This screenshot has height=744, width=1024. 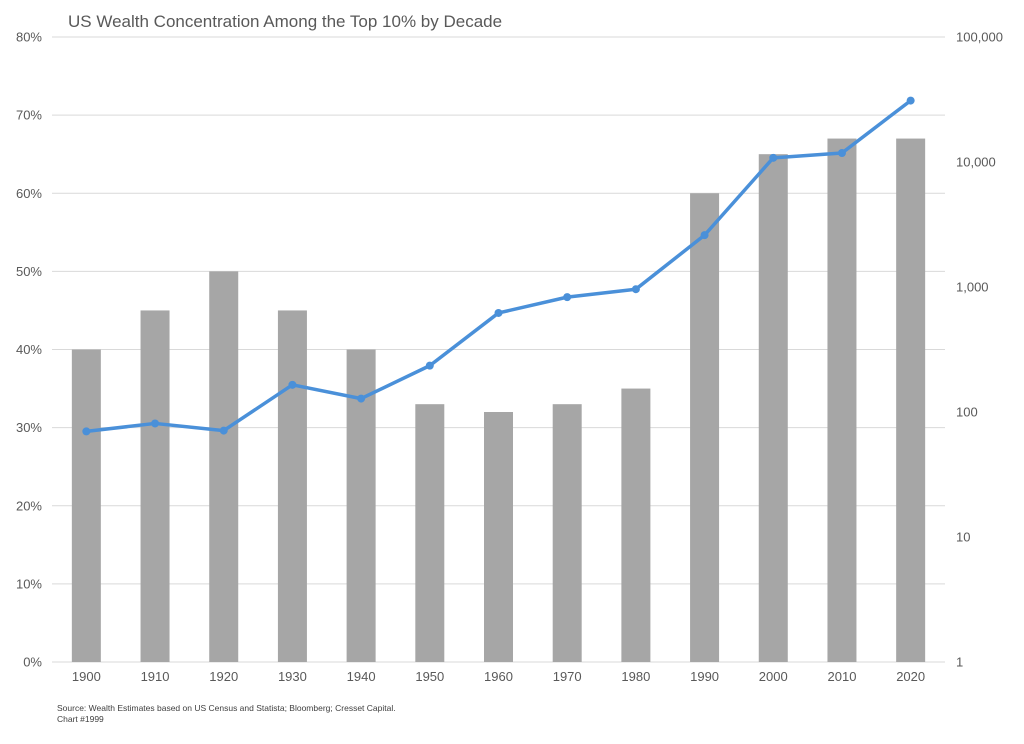 I want to click on left-tick-label: 70%, so click(x=29, y=115).